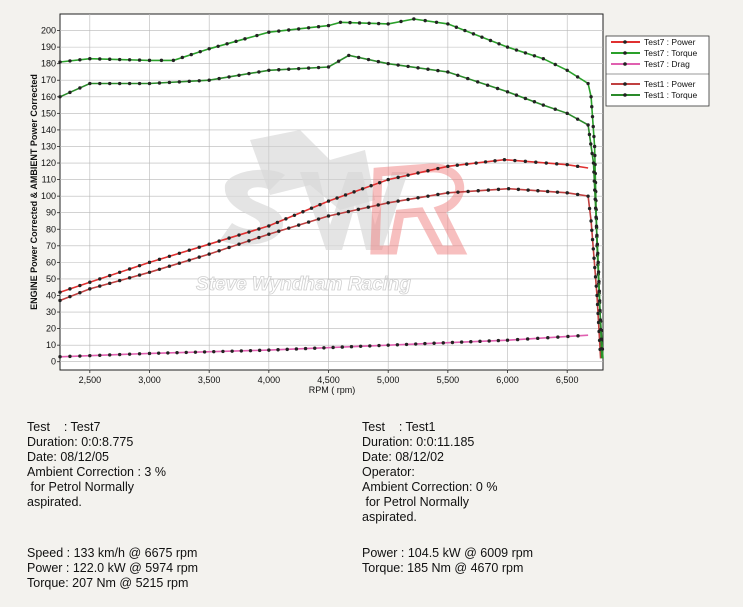 Image resolution: width=743 pixels, height=607 pixels. What do you see at coordinates (269, 380) in the screenshot?
I see `x-tick-label: 4,000` at bounding box center [269, 380].